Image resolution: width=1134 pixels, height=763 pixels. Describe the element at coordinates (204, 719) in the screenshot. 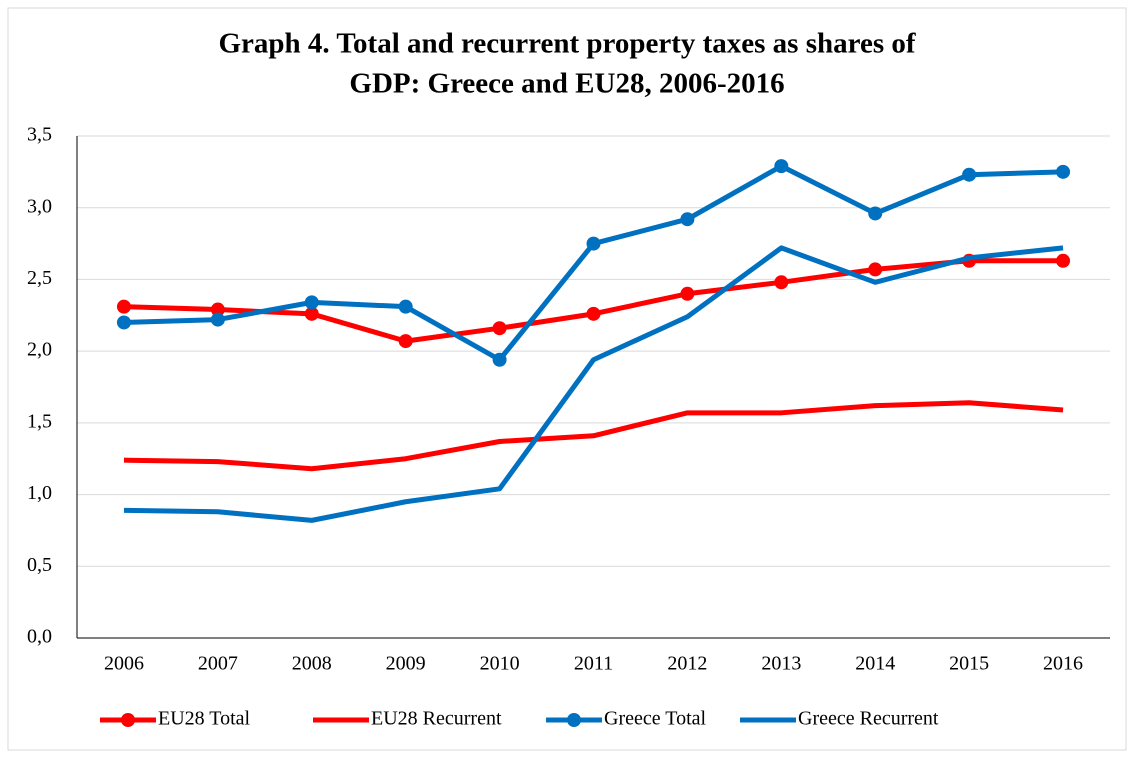

I see `legend-label: EU28 Total` at that location.